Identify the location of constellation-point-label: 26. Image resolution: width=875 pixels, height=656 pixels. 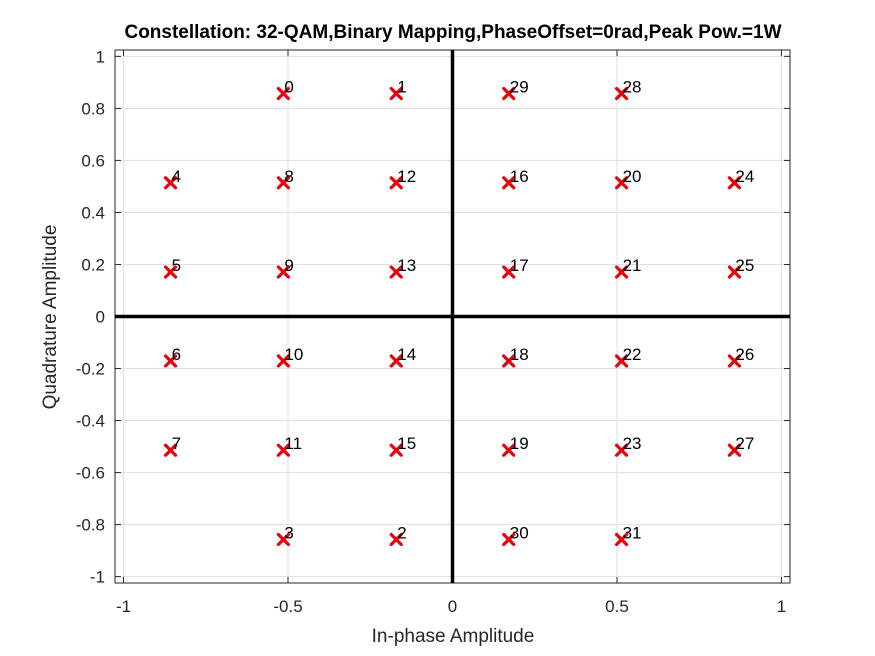
(744, 354).